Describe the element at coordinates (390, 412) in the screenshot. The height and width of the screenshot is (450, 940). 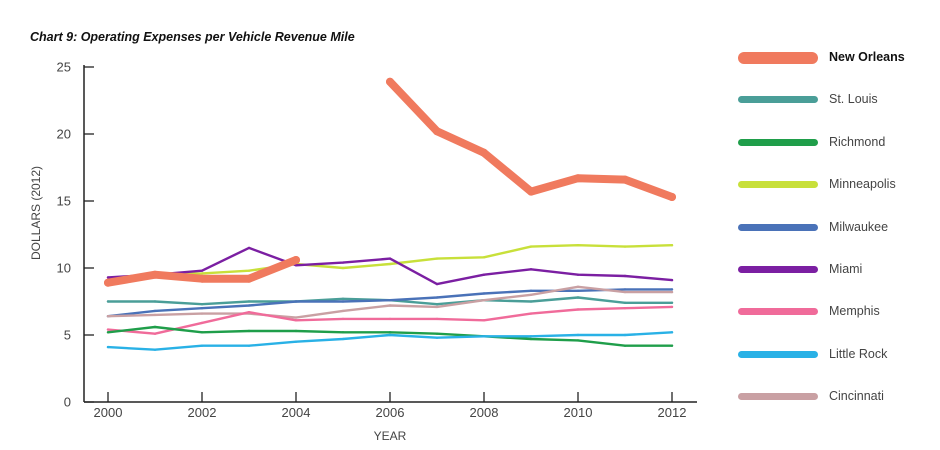
I see `x-tick-label: 2006` at that location.